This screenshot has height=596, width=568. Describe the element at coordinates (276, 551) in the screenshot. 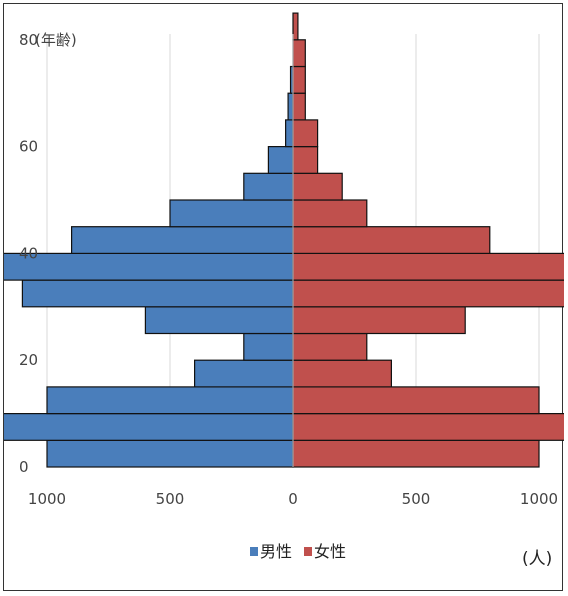

I see `legend-label: 男性` at that location.